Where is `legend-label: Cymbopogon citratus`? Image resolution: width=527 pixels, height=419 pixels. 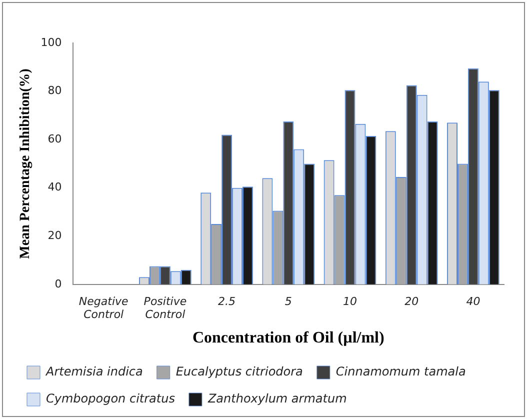
legend-label: Cymbopogon citratus is located at coordinates (110, 399).